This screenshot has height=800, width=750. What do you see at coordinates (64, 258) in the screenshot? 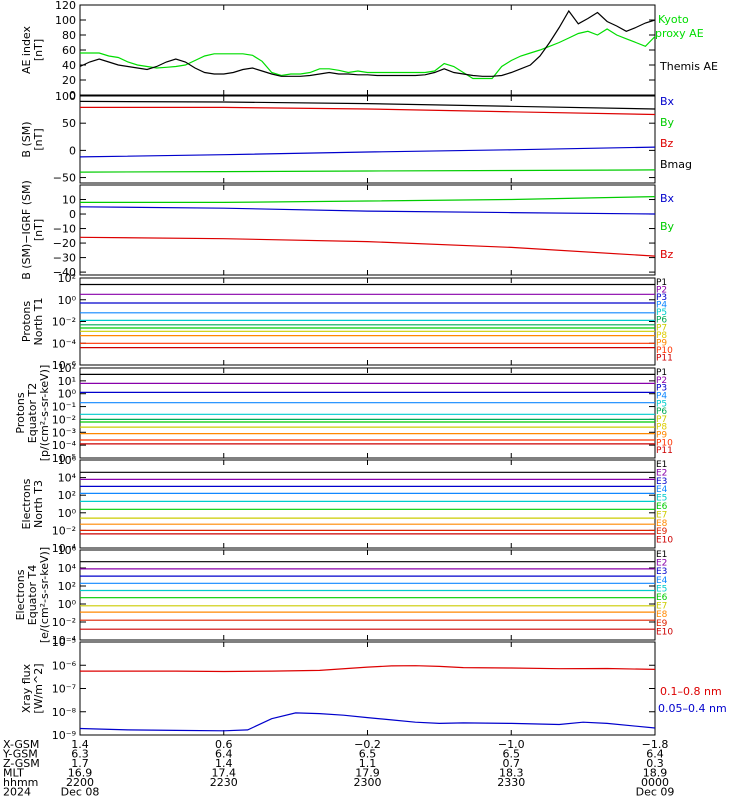
I see `y-tick-label: −30` at bounding box center [64, 258].